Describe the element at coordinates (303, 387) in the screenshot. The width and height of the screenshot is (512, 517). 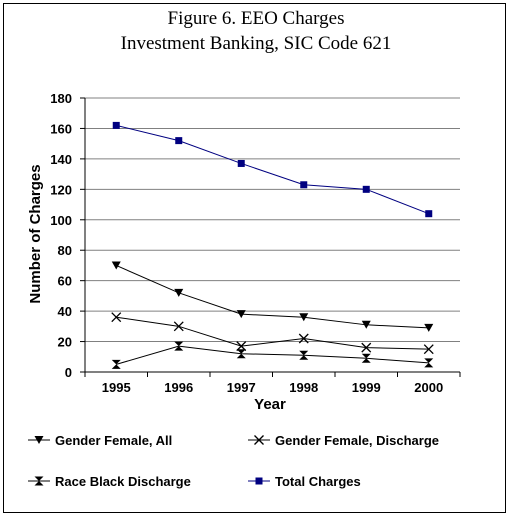
I see `x-tick-label: 1998` at that location.